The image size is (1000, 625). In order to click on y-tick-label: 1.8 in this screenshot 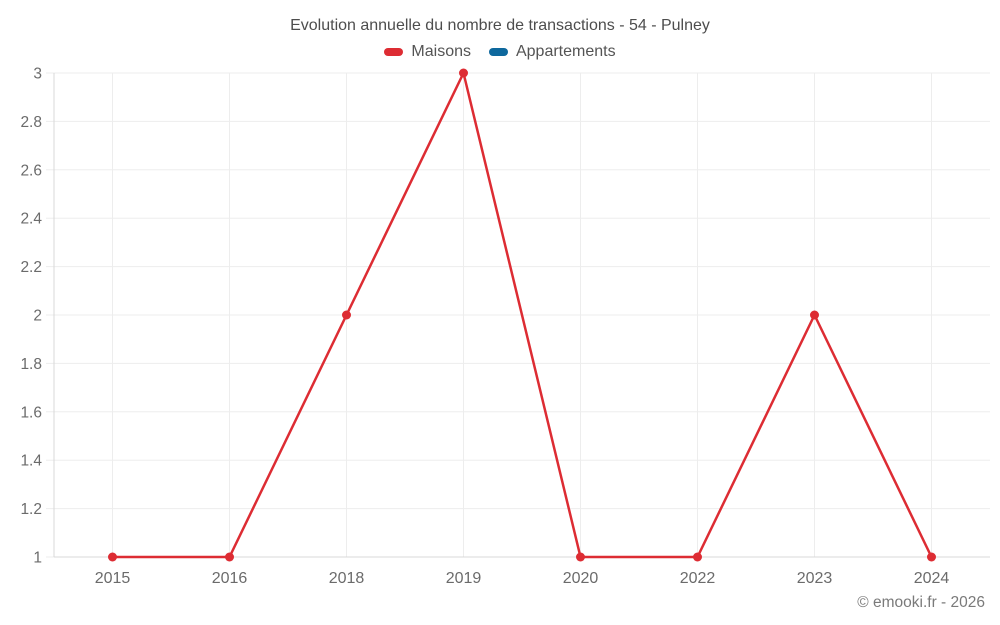, I will do `click(31, 364)`.